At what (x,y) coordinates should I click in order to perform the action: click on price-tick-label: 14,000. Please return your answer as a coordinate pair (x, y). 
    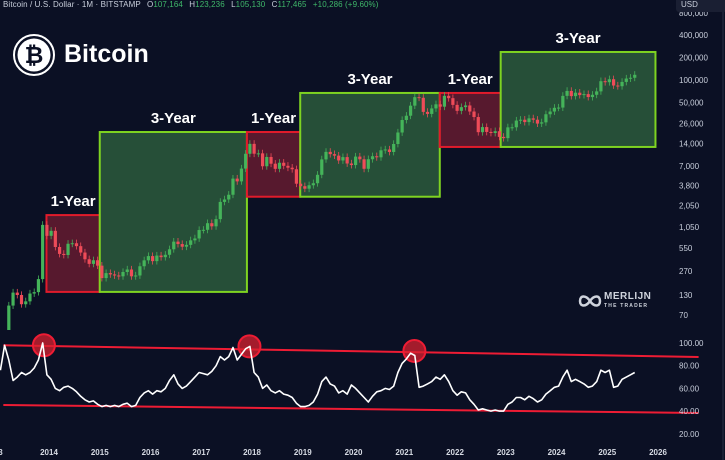
    Looking at the image, I should click on (691, 144).